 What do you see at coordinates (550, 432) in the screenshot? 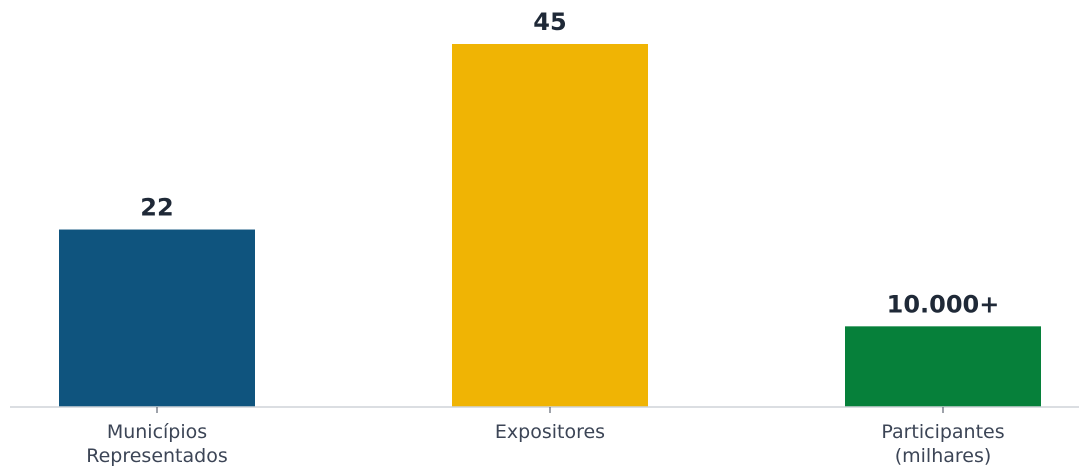
I see `x-tick-label-1-line-0: Expositores` at bounding box center [550, 432].